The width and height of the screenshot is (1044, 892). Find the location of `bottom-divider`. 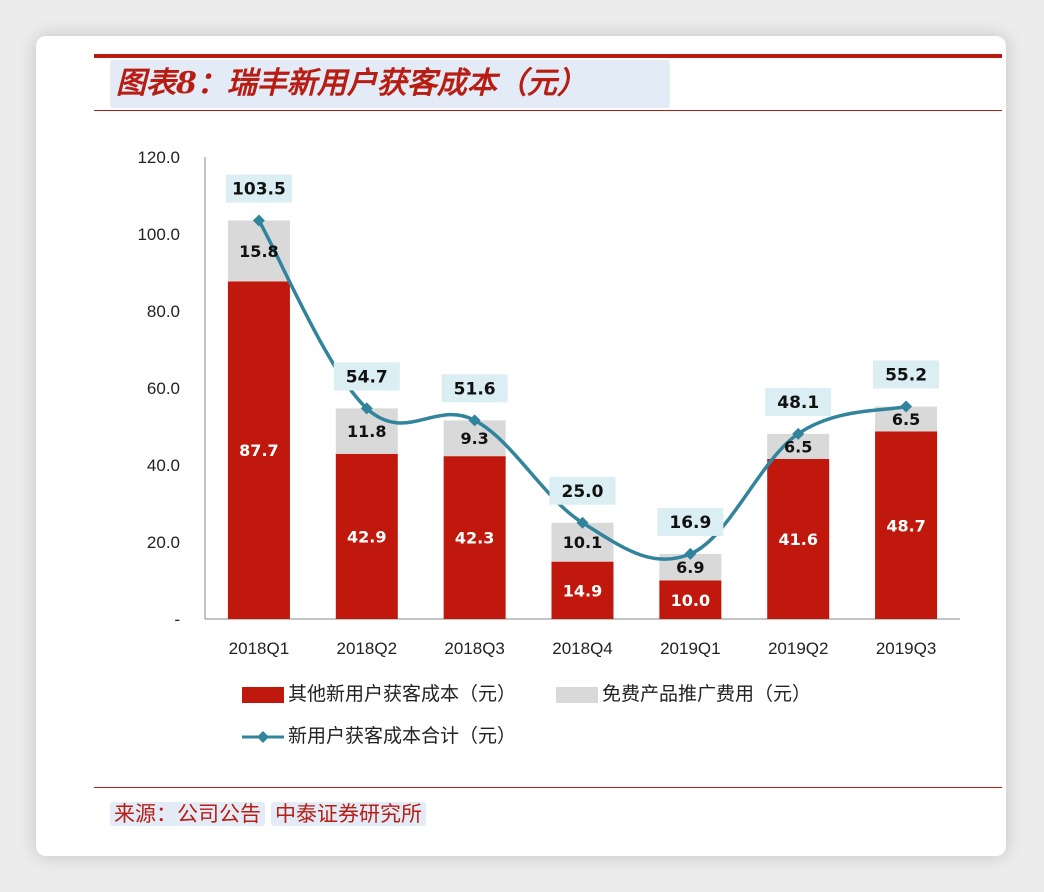

bottom-divider is located at coordinates (548, 787).